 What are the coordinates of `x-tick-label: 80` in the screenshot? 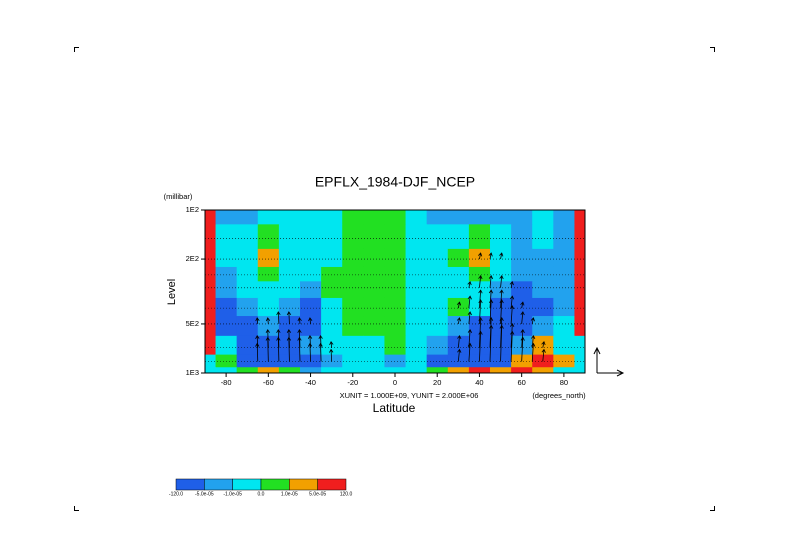 It's located at (564, 382).